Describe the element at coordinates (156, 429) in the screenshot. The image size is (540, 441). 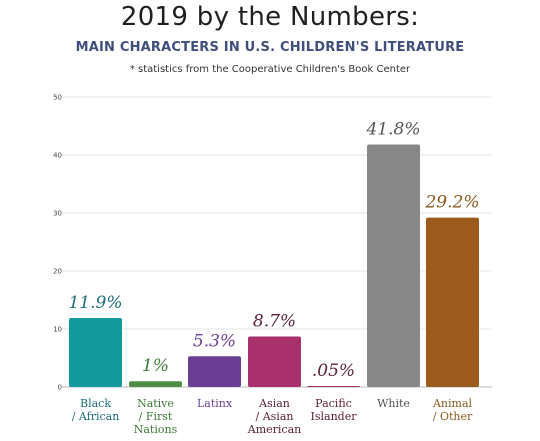
I see `category-label: Nations` at that location.